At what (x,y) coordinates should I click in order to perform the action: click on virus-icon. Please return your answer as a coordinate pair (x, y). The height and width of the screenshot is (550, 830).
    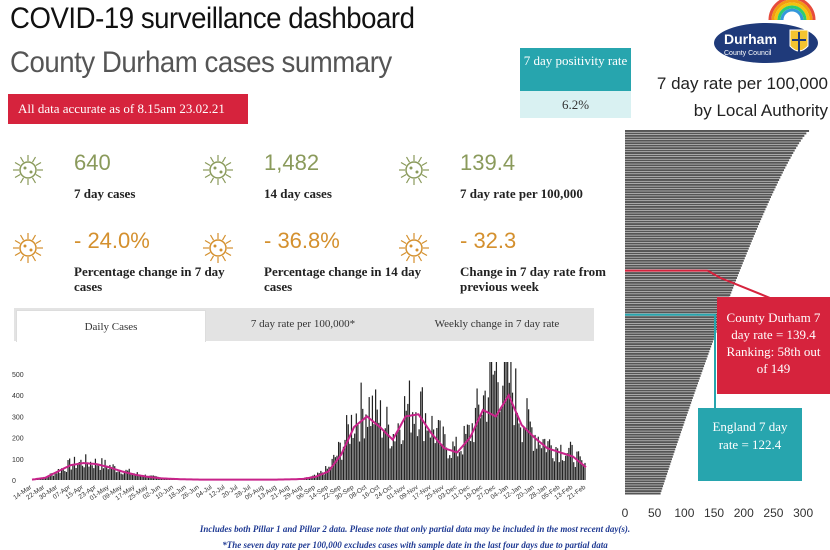
    Looking at the image, I should click on (218, 248).